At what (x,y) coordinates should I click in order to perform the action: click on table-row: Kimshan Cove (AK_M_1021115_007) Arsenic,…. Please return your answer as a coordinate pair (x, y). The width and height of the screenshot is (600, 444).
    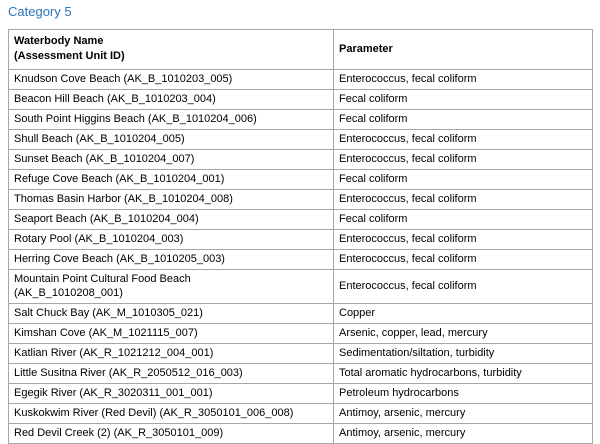
    Looking at the image, I should click on (300, 333).